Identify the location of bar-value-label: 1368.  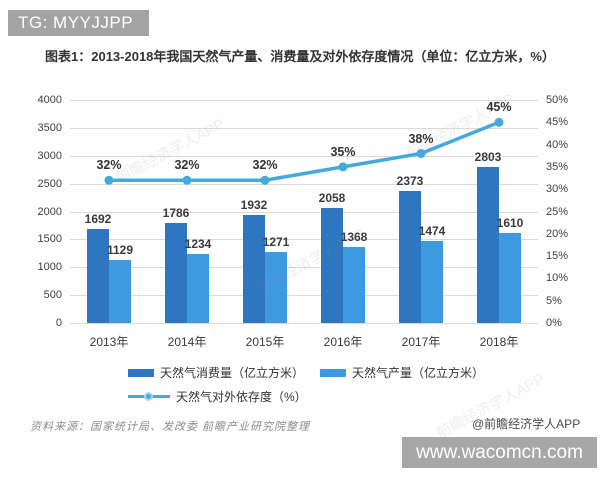
(354, 236).